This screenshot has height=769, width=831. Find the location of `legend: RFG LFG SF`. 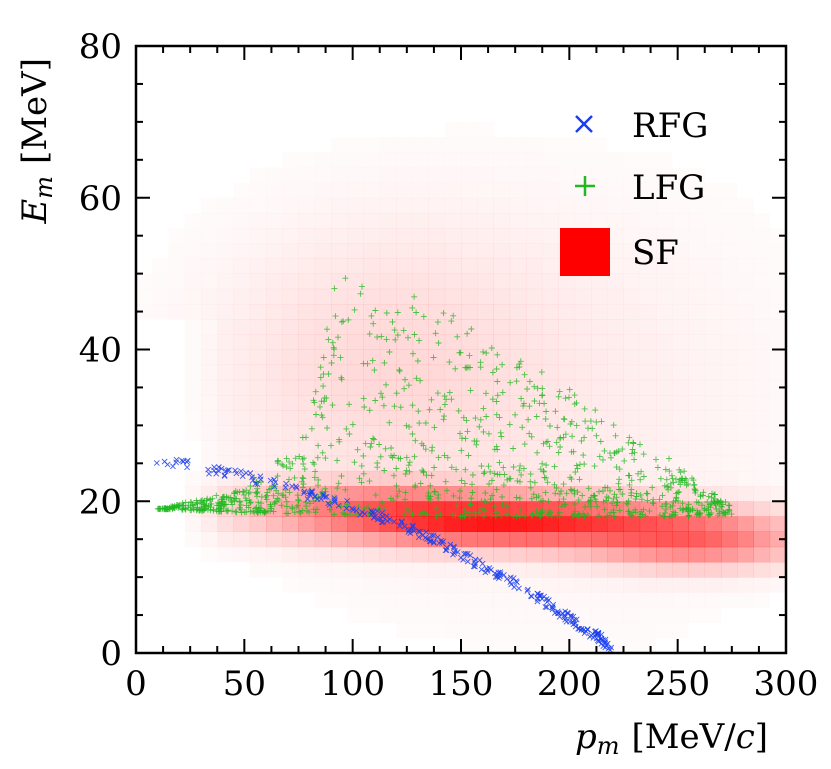

legend: RFG LFG SF is located at coordinates (634, 191).